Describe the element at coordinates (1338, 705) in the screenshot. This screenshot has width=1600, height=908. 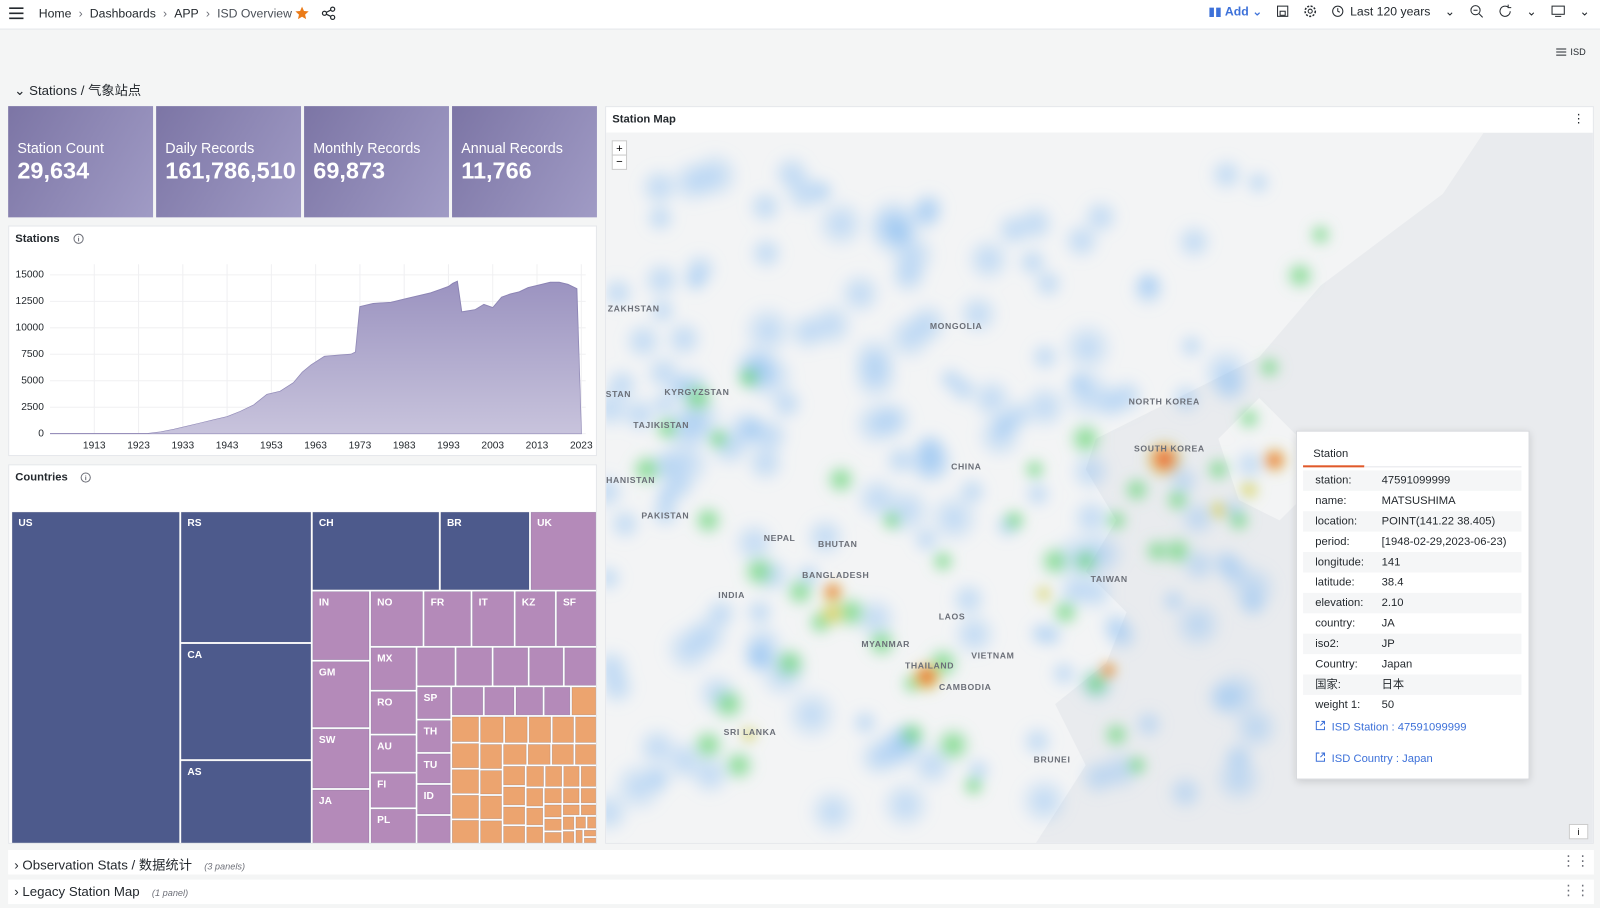
I see `field-key: weight 1:` at that location.